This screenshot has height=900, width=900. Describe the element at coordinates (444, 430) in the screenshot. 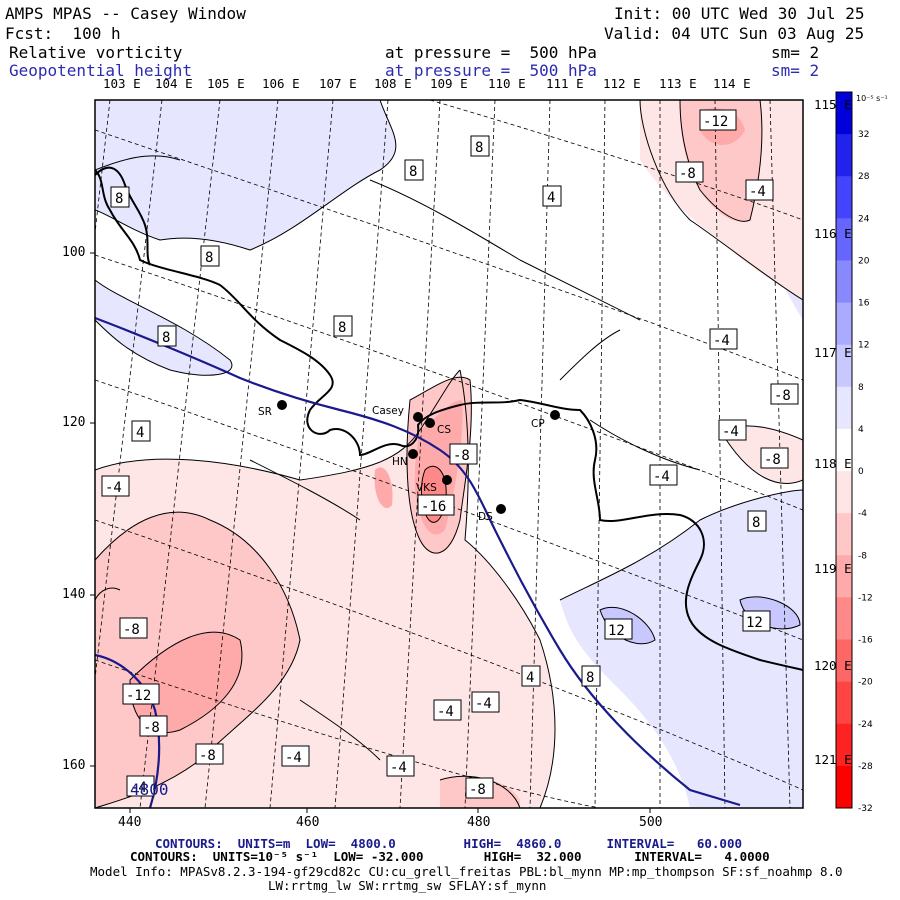

I see `station-label-cs: CS` at that location.